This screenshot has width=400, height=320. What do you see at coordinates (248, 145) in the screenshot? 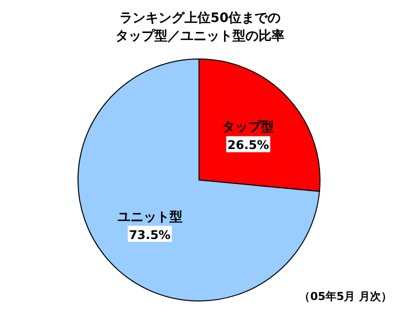
I see `data-label: 26.5%` at bounding box center [248, 145].